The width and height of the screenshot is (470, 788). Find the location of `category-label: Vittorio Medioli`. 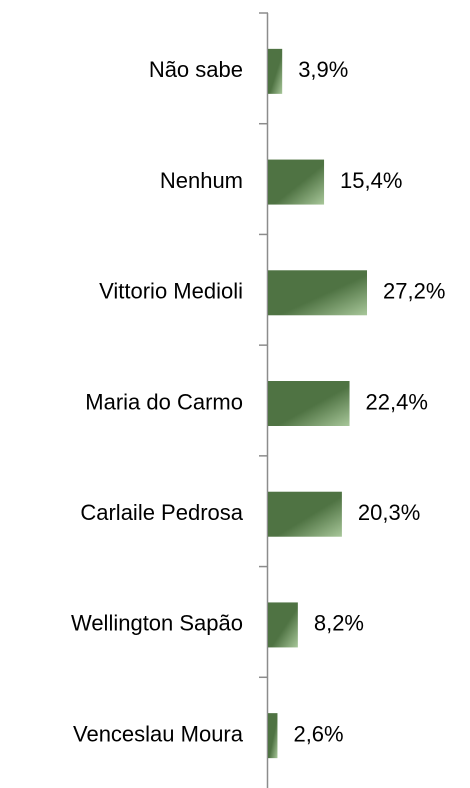

category-label: Vittorio Medioli is located at coordinates (171, 291).